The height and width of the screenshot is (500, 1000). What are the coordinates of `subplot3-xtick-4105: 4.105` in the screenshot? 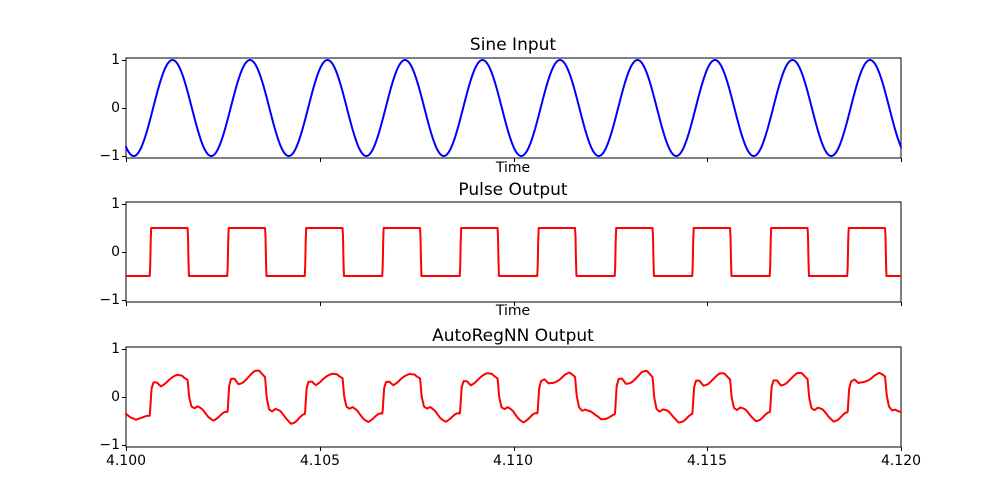 It's located at (320, 461).